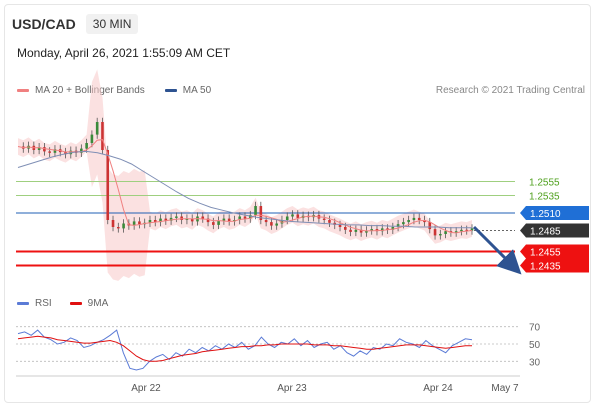  Describe the element at coordinates (292, 388) in the screenshot. I see `x-tick-label: Apr 23` at that location.